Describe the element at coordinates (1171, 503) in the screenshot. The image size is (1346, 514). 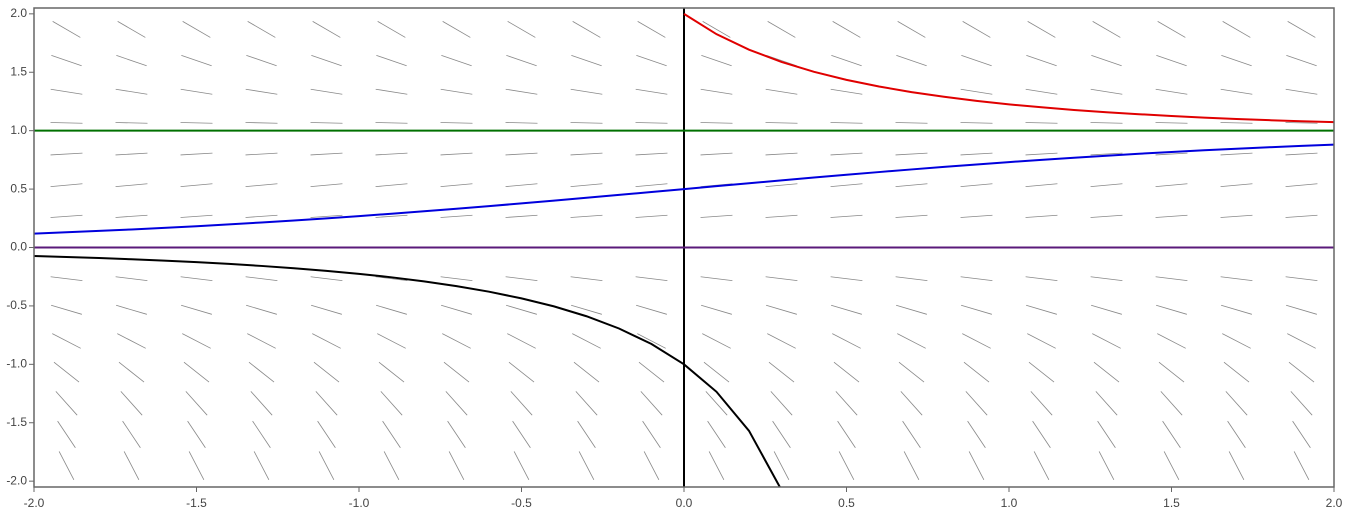
I see `x-tick-label: 1.5` at that location.